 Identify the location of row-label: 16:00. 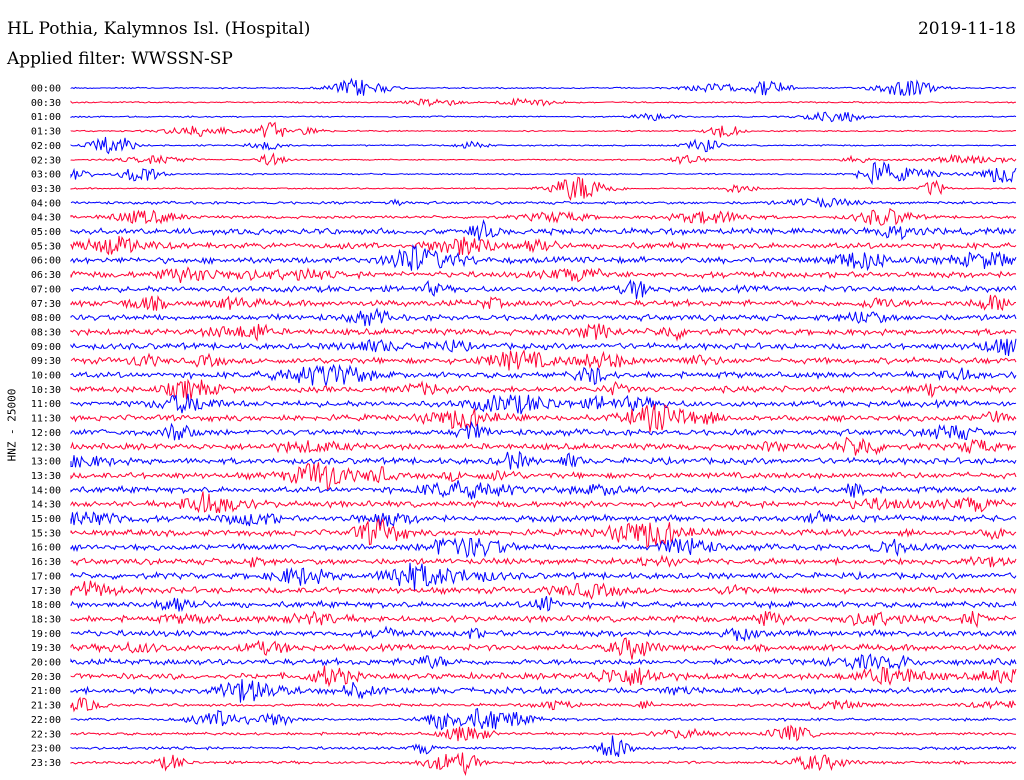
(46, 548).